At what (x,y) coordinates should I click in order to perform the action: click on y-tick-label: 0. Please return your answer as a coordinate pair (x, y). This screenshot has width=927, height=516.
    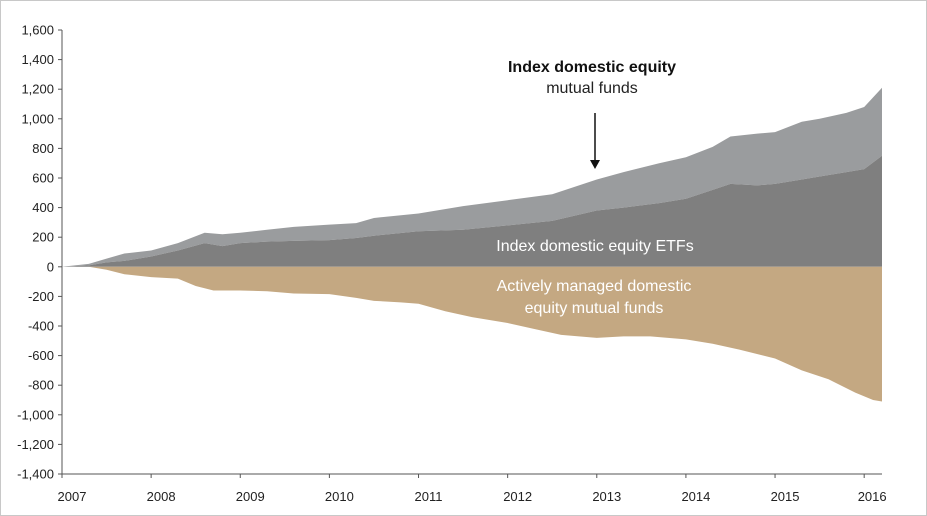
    Looking at the image, I should click on (50, 266).